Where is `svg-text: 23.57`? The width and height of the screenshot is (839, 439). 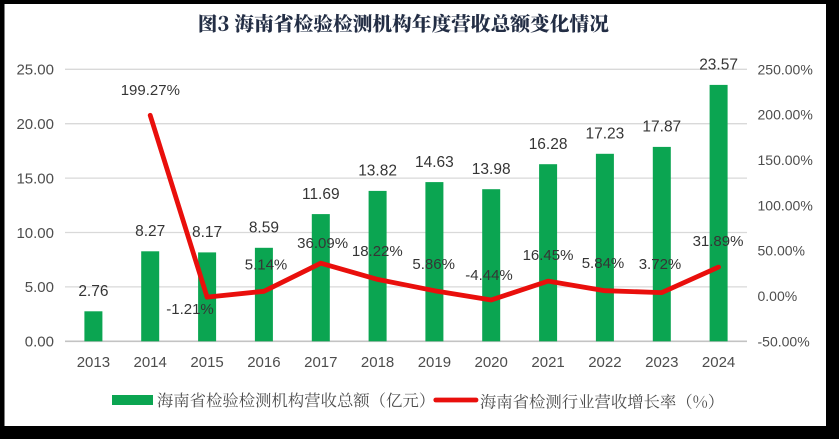
svg-text: 23.57 is located at coordinates (718, 65).